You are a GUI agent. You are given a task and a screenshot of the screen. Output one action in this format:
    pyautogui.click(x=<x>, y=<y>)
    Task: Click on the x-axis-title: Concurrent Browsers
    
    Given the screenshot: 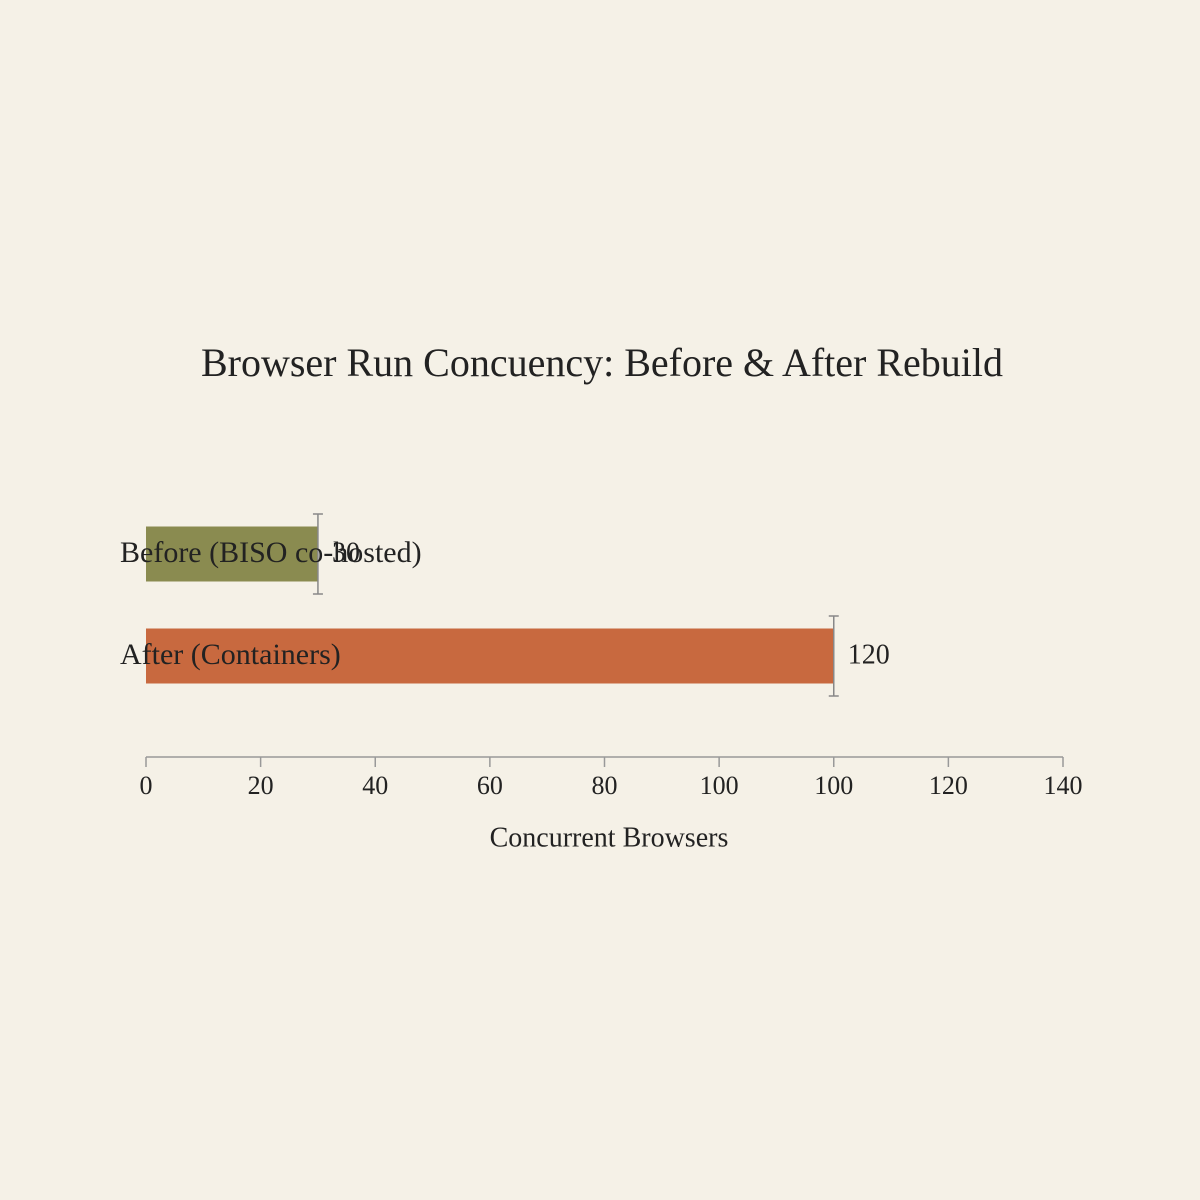 What is the action you would take?
    pyautogui.click(x=609, y=837)
    